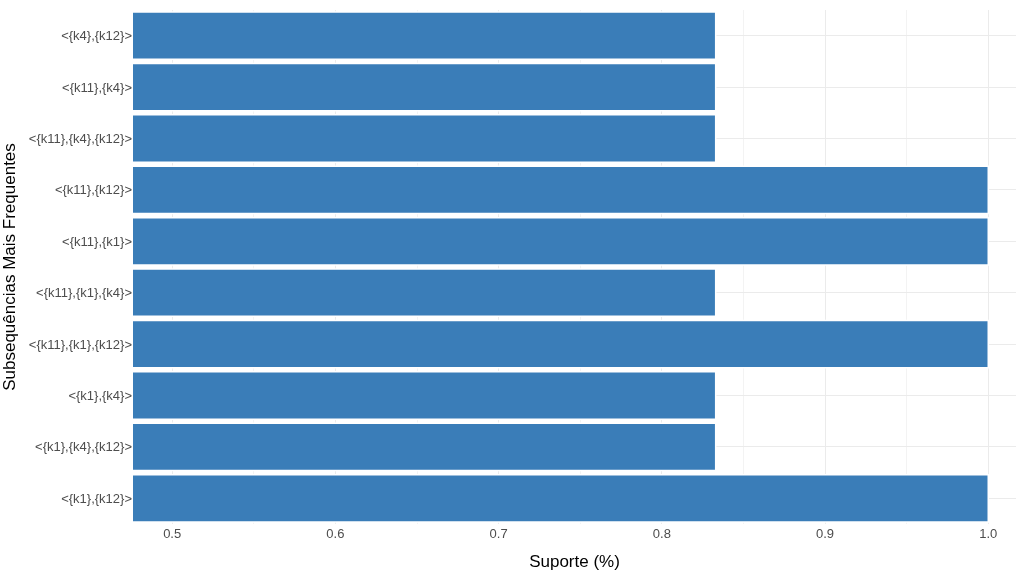 The height and width of the screenshot is (574, 1018). What do you see at coordinates (9, 267) in the screenshot?
I see `y-axis-title: Subsequências Mais Frequentes` at bounding box center [9, 267].